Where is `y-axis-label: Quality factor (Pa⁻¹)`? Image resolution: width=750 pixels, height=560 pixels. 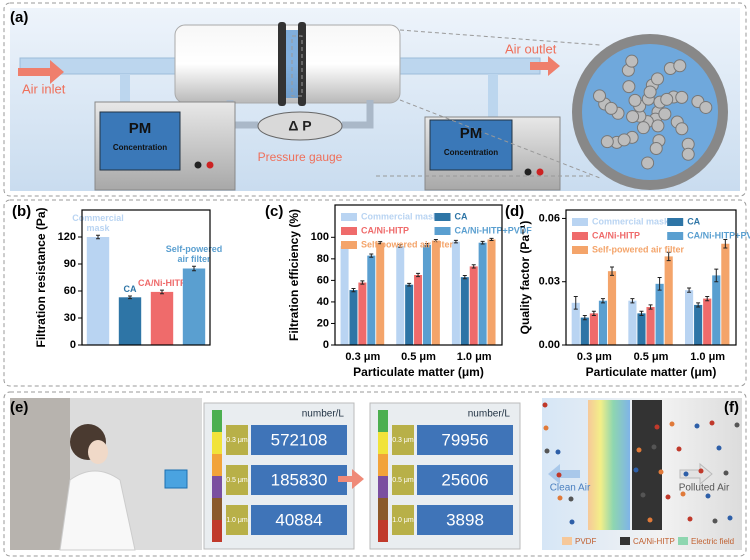 y-axis-label: Quality factor (Pa⁻¹) is located at coordinates (525, 278).